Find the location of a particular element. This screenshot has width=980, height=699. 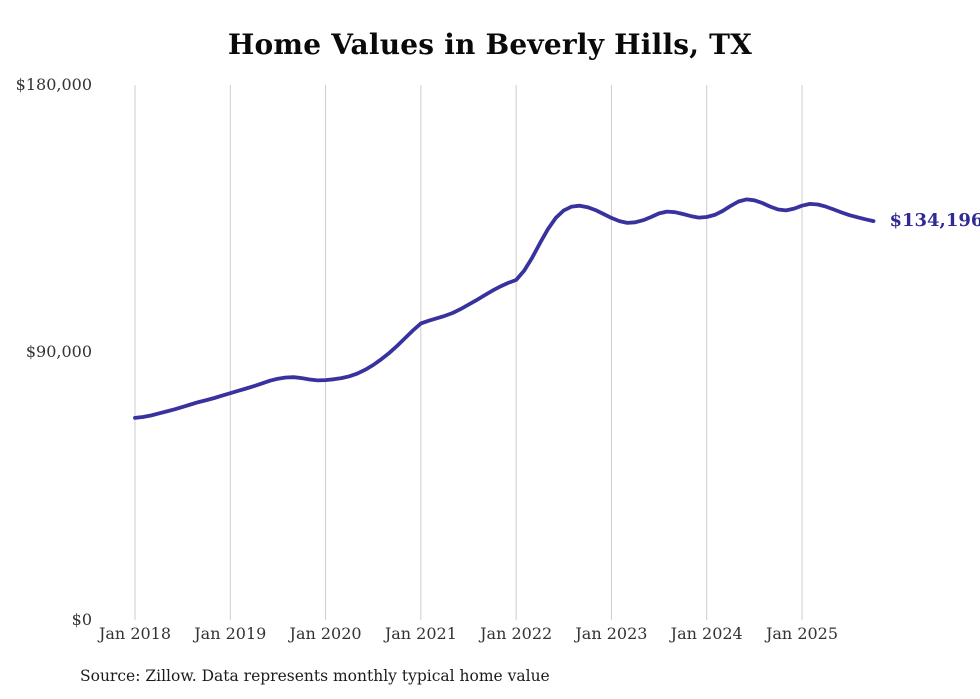

x-tick-label: Jan 2023 is located at coordinates (611, 633).